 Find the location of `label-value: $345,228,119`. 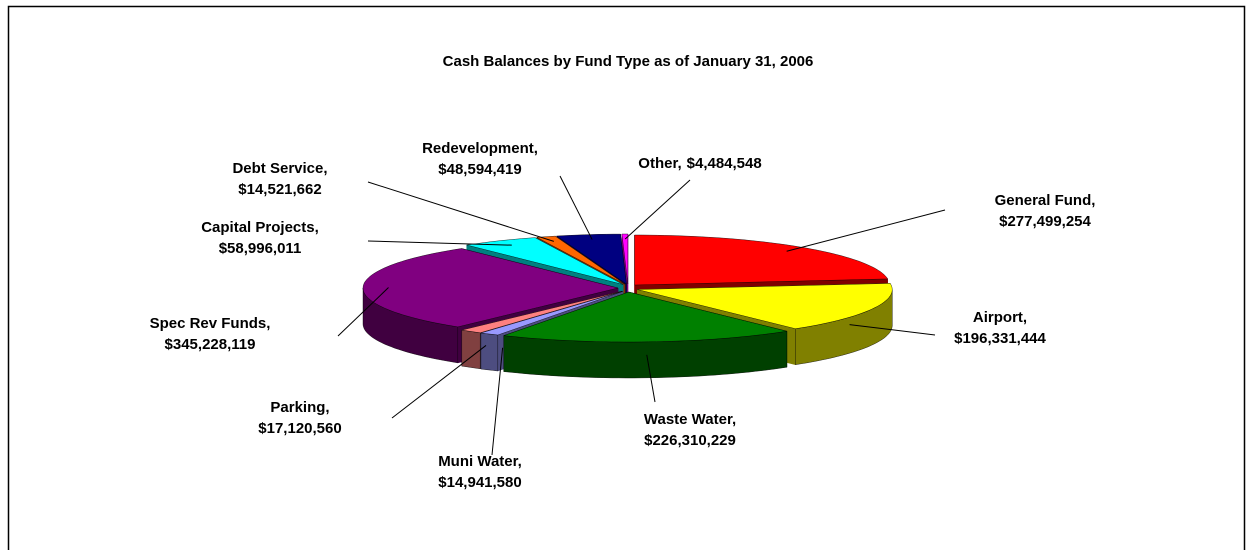

label-value: $345,228,119 is located at coordinates (210, 344).